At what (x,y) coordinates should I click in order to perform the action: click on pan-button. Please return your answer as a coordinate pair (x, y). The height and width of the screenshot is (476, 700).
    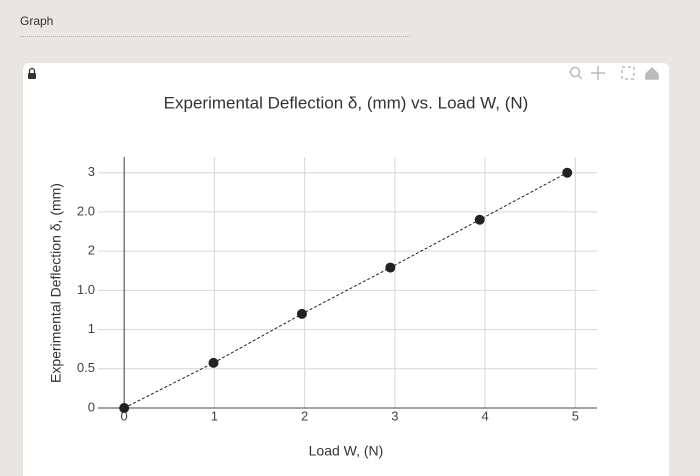
    Looking at the image, I should click on (598, 73).